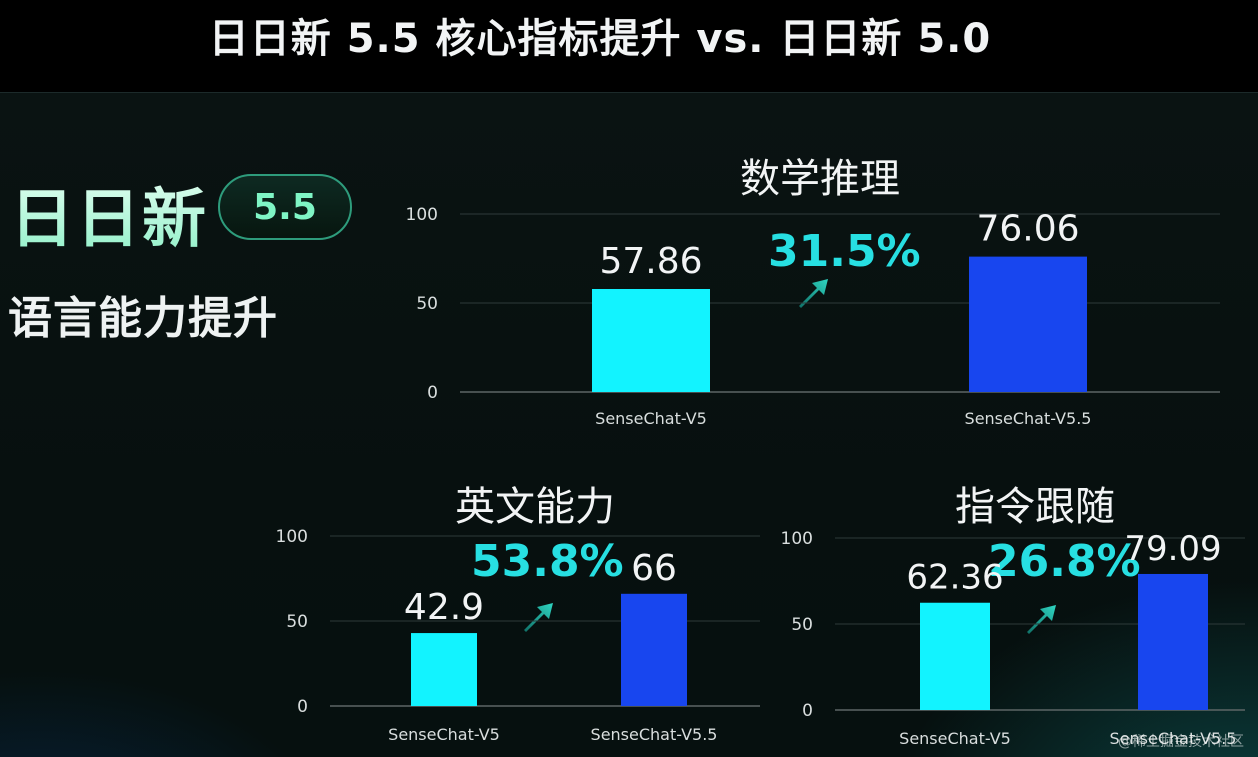  Describe the element at coordinates (535, 507) in the screenshot. I see `chart-title-english: 英文能力` at that location.